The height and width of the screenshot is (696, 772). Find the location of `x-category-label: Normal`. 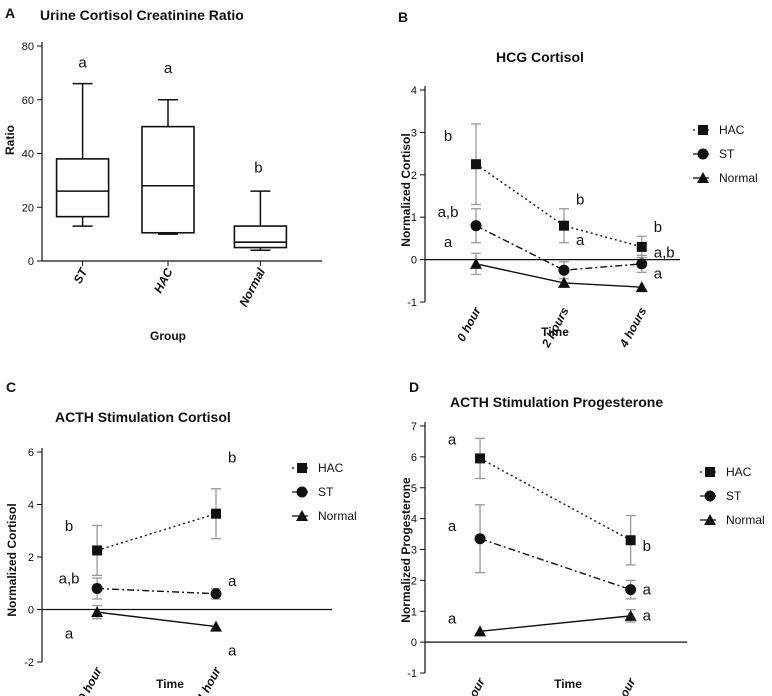

x-category-label: Normal is located at coordinates (252, 287).